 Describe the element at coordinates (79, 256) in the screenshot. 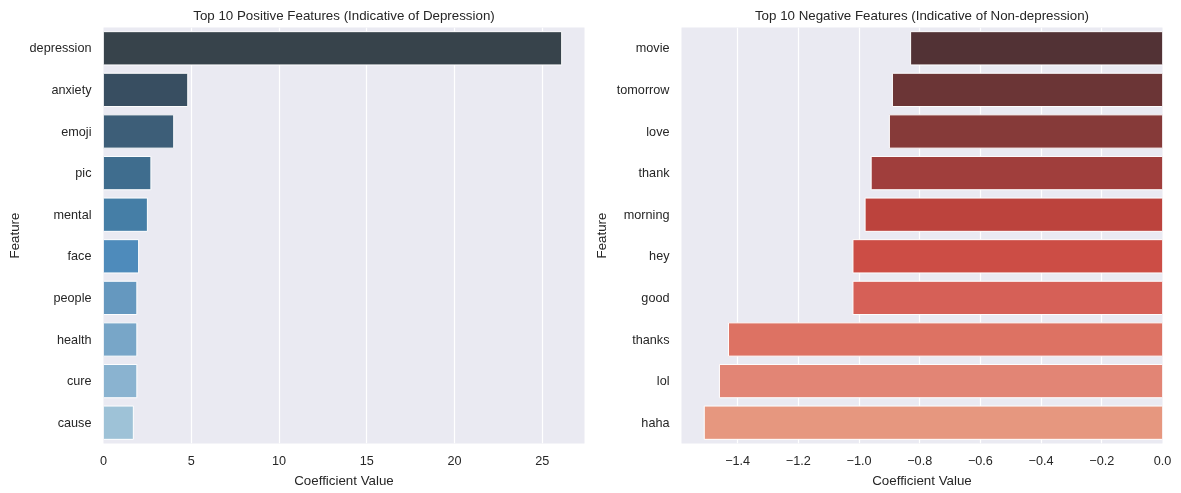

I see `y-tick-label: face` at that location.